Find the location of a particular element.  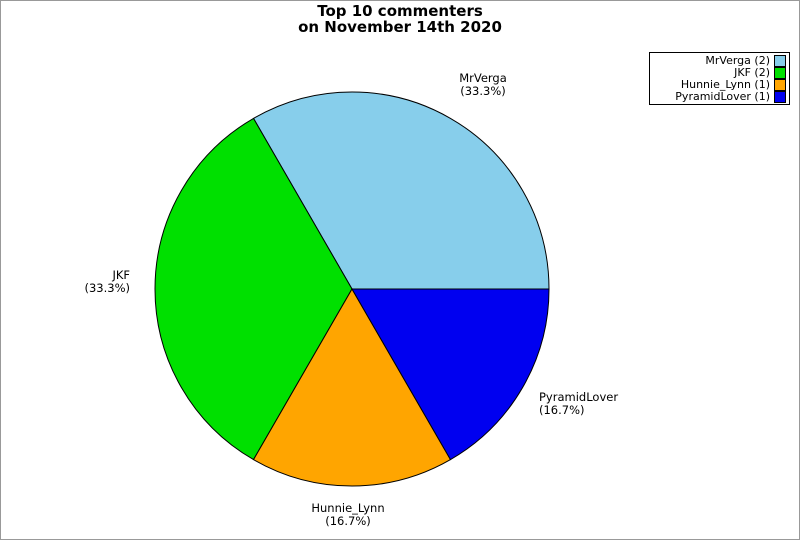

slice-label-name: Hunnie_Lynn is located at coordinates (348, 508).